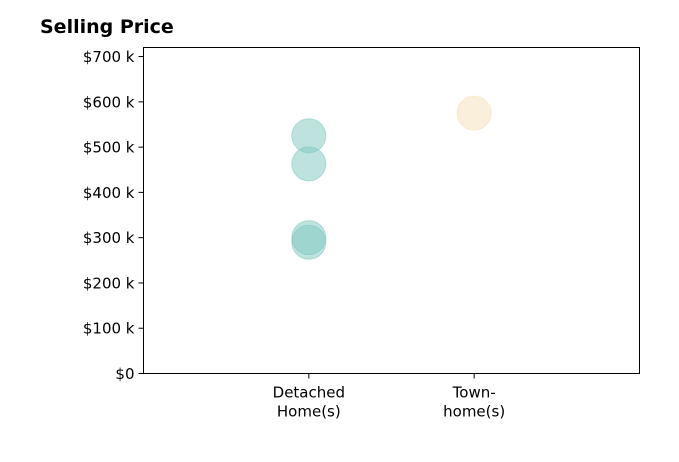 This screenshot has width=679, height=462. Describe the element at coordinates (107, 27) in the screenshot. I see `chart-title: Selling Price` at that location.